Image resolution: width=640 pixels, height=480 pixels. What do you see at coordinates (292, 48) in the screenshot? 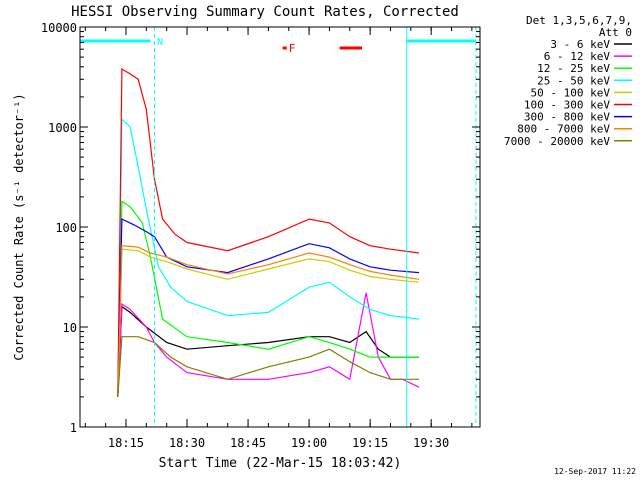
I see `flare-label: F` at bounding box center [292, 48].